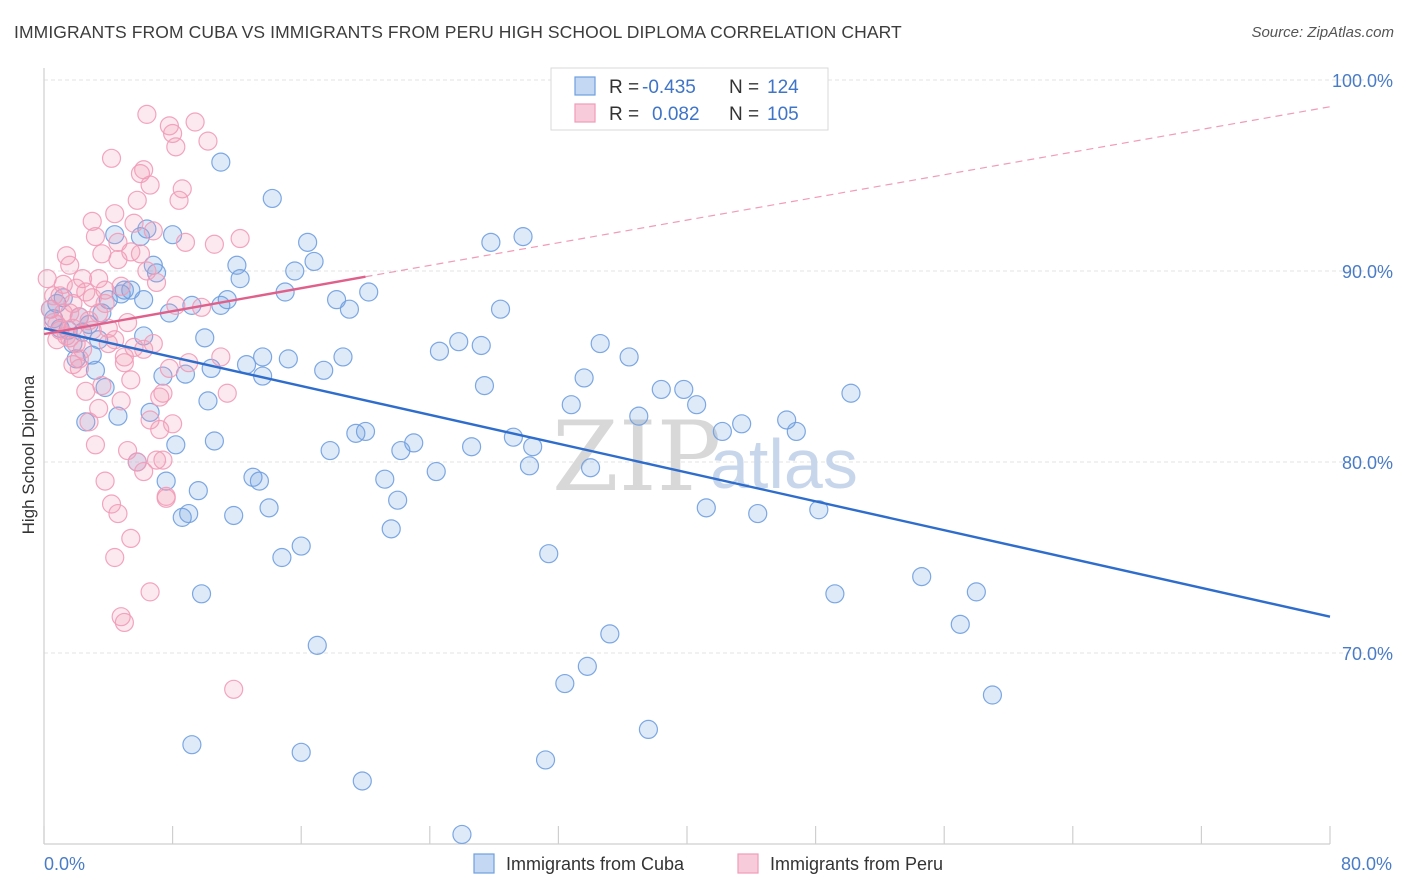  I want to click on legend-r-value-peru: 0.082, so click(676, 114).